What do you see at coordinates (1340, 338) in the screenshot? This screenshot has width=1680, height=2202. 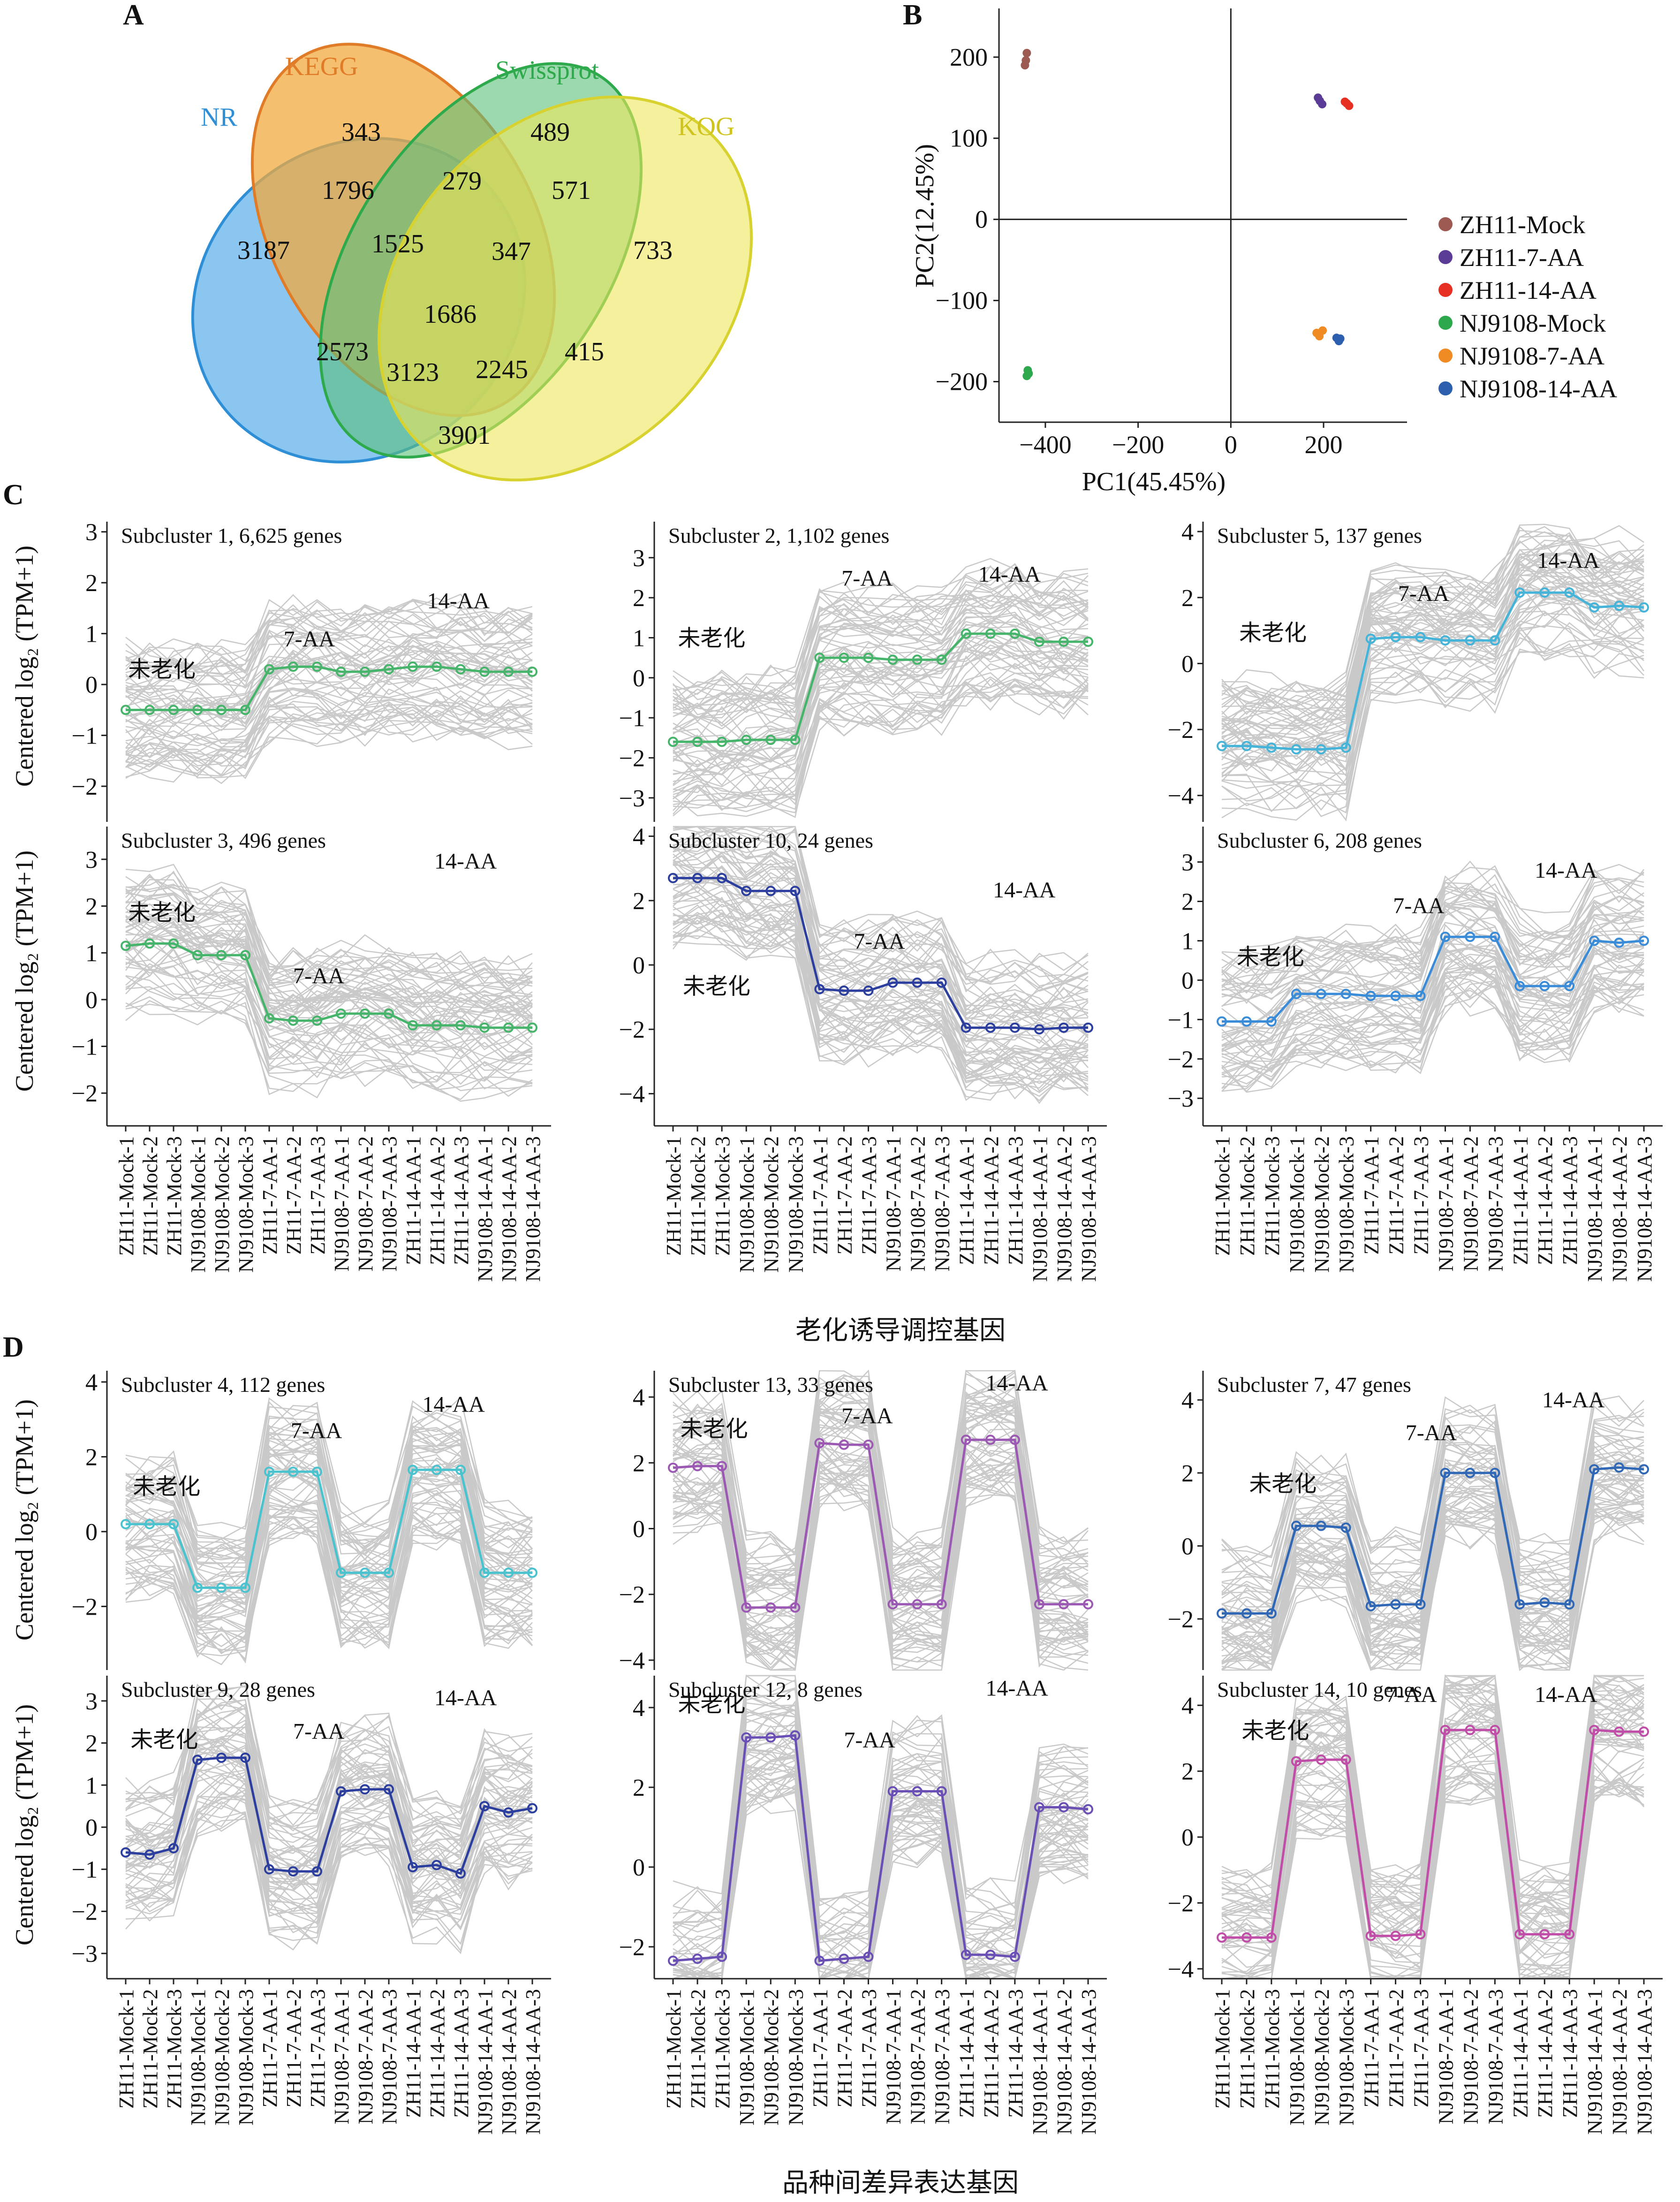 I see `pca-point` at bounding box center [1340, 338].